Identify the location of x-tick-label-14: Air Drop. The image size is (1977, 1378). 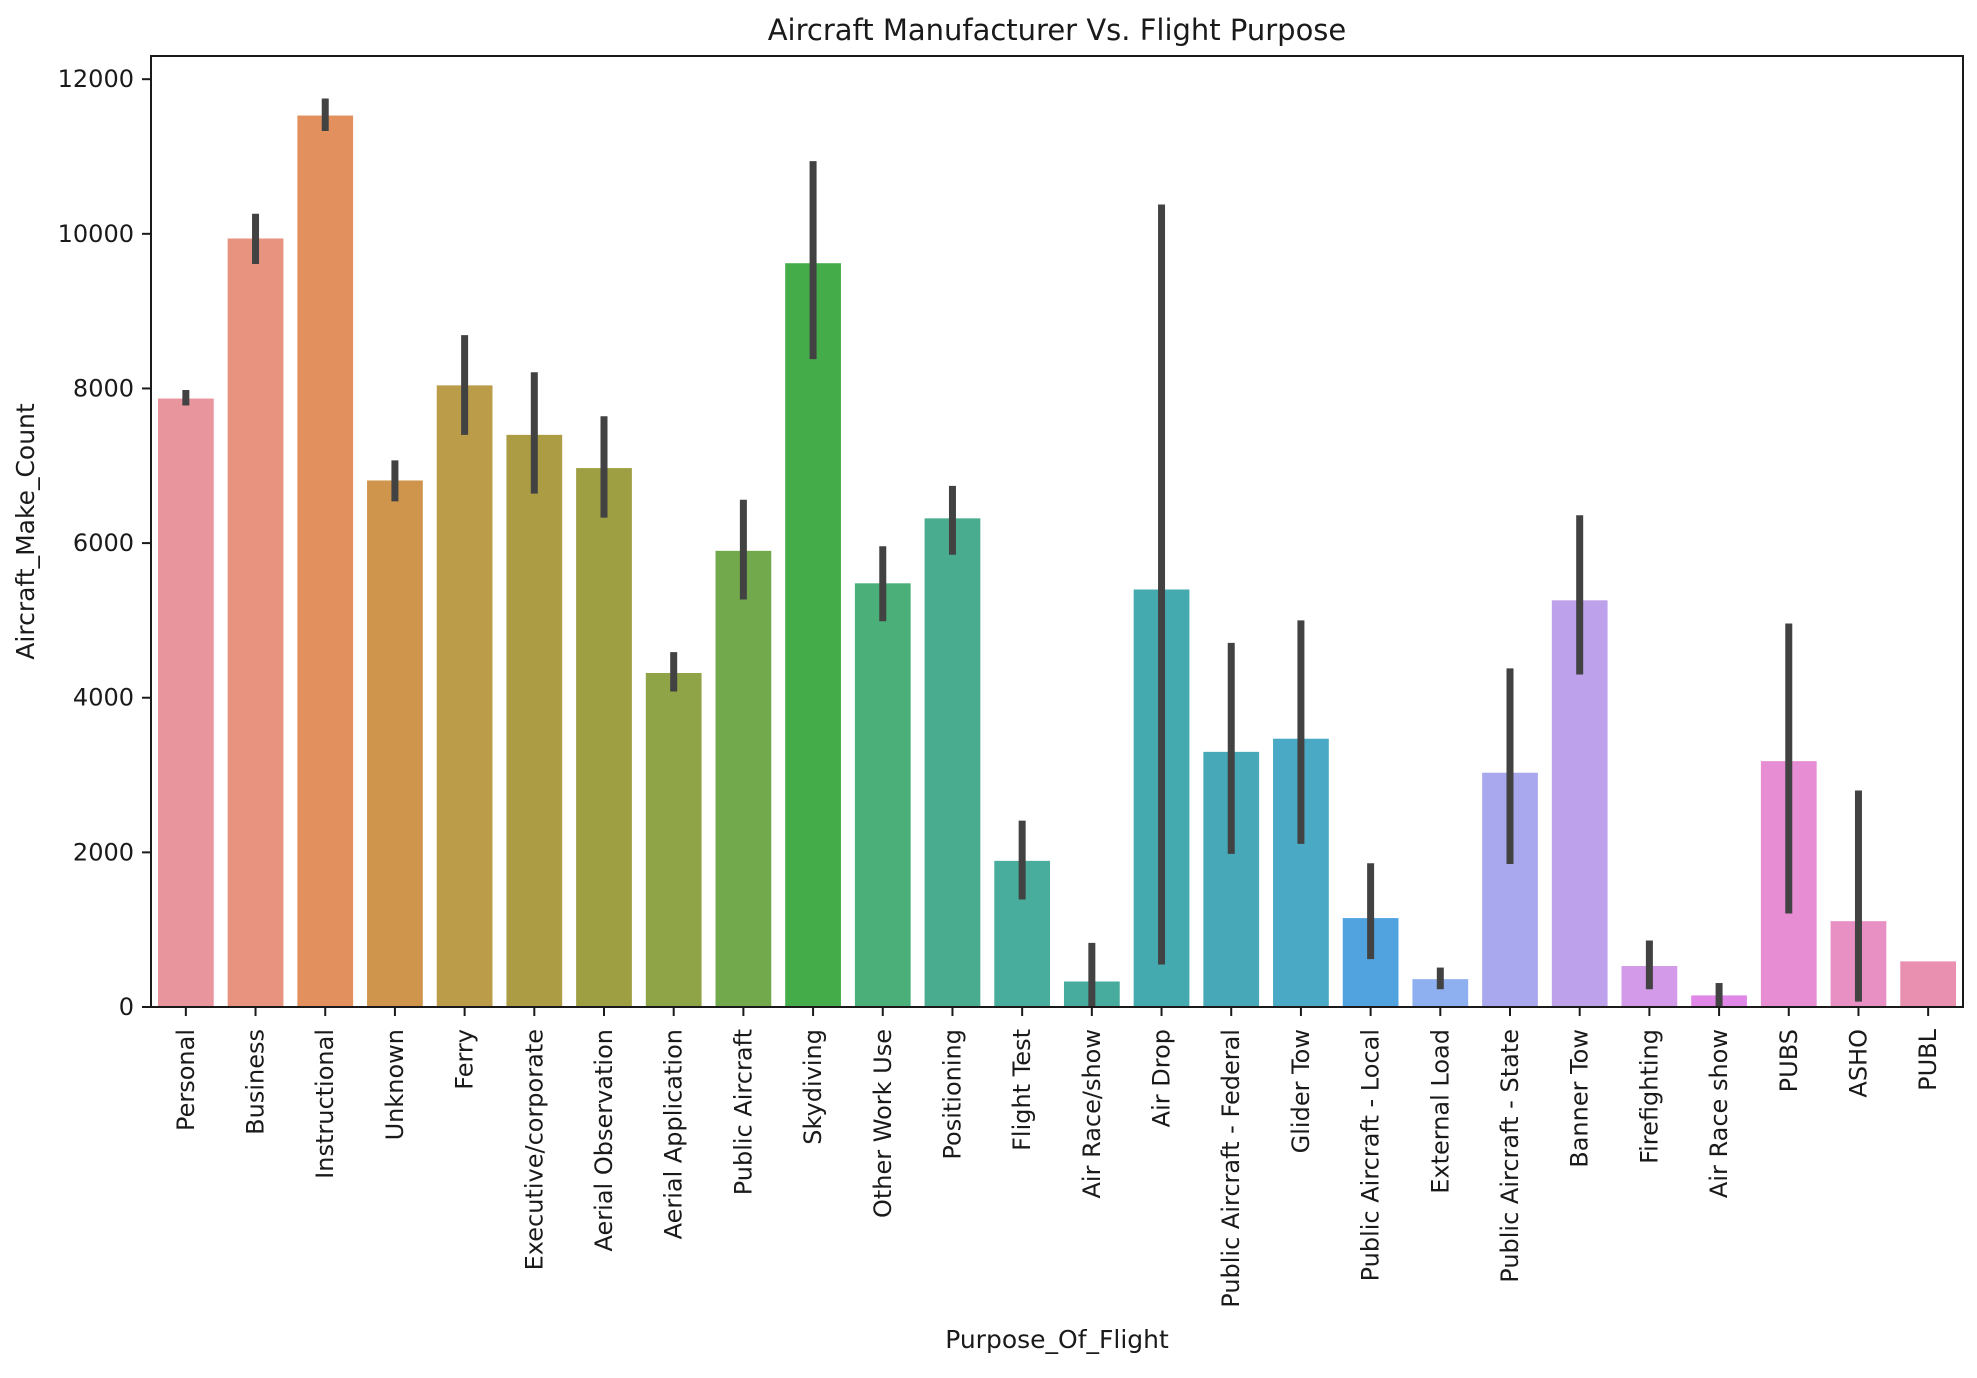
(1162, 1078).